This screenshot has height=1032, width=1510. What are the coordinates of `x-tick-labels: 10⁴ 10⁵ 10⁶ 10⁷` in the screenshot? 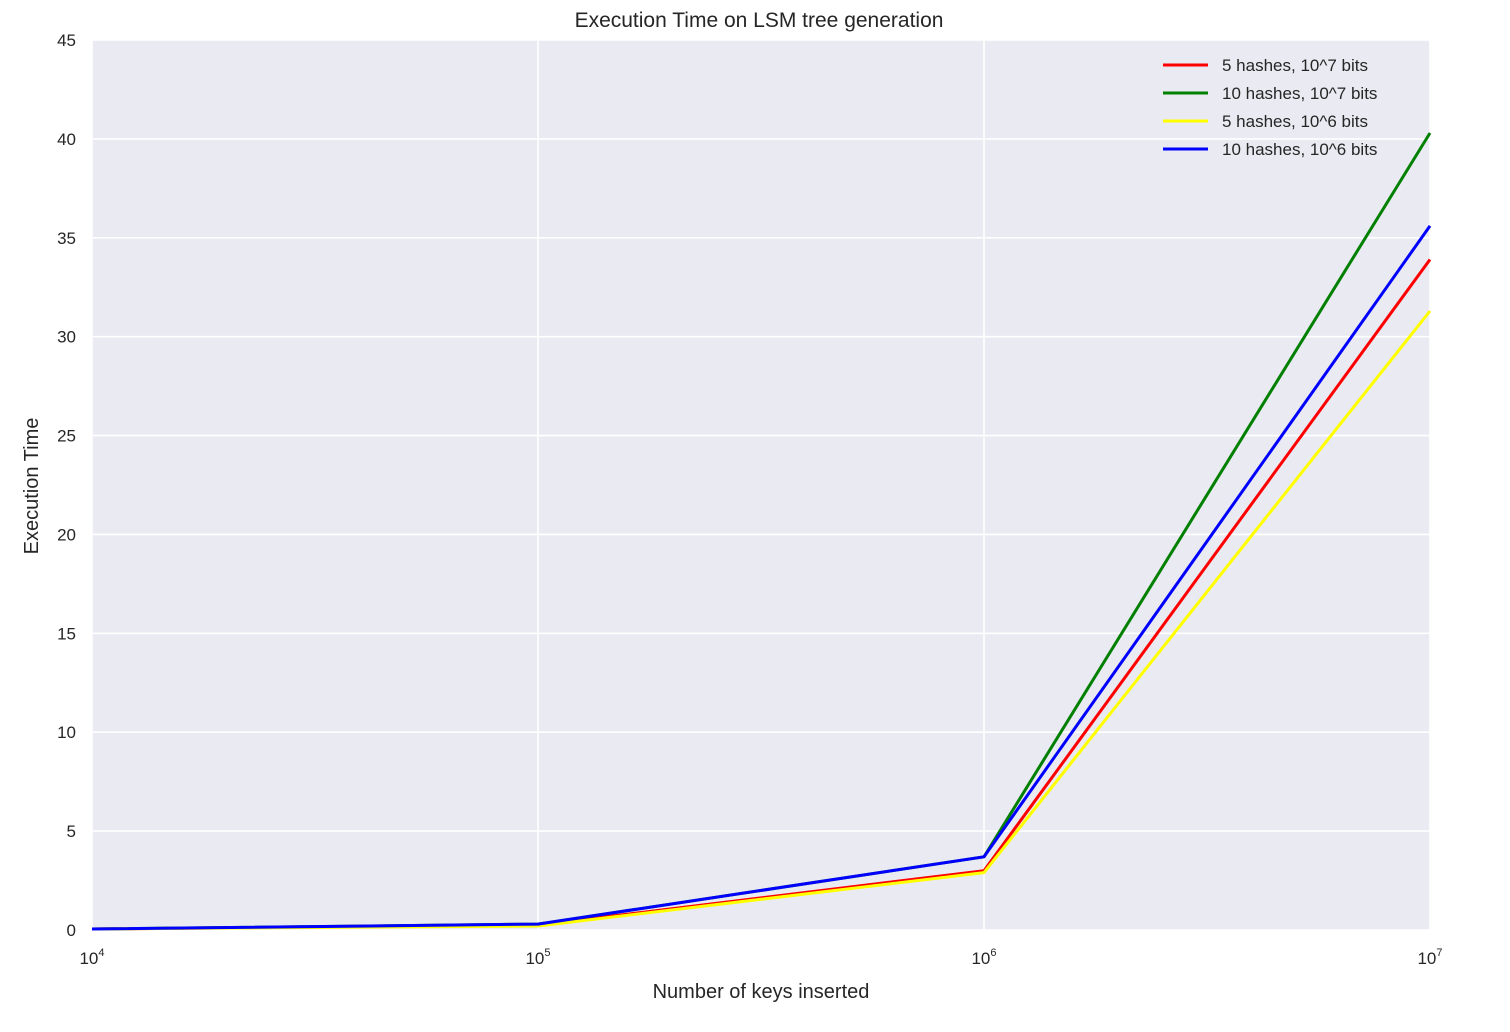 It's located at (760, 957).